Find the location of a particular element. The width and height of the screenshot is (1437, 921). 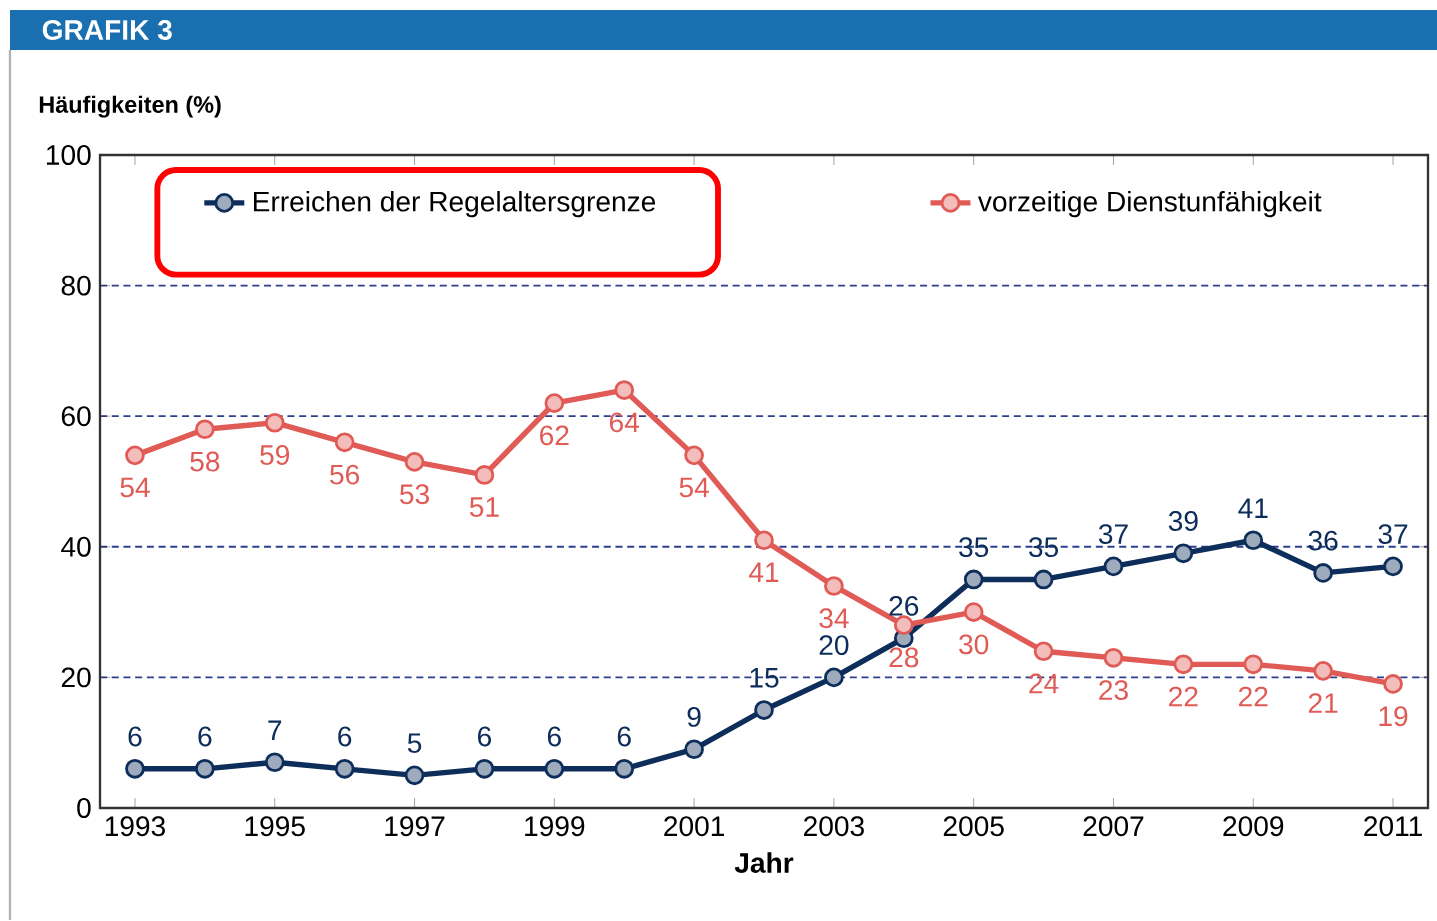

data-label: 39 is located at coordinates (1183, 521).